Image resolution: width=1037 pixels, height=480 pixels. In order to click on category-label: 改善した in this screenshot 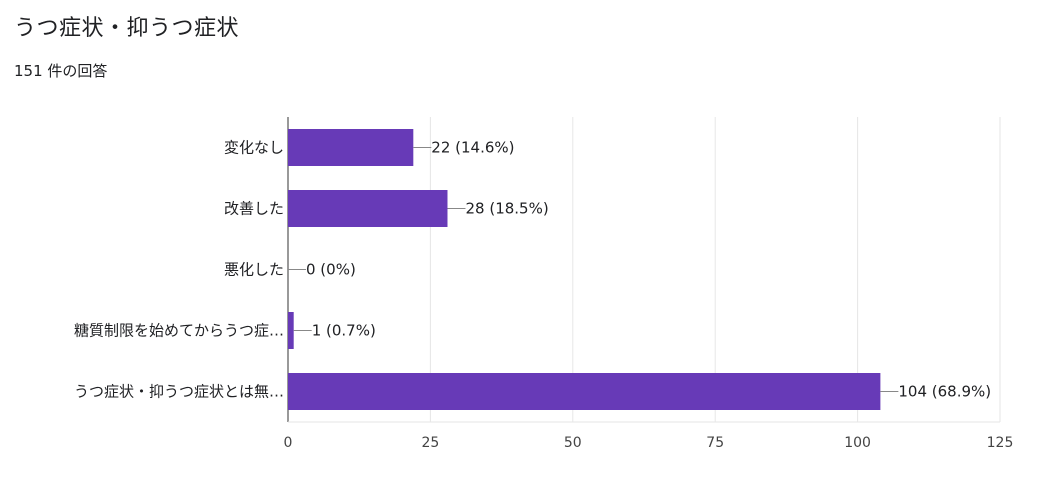, I will do `click(254, 209)`.